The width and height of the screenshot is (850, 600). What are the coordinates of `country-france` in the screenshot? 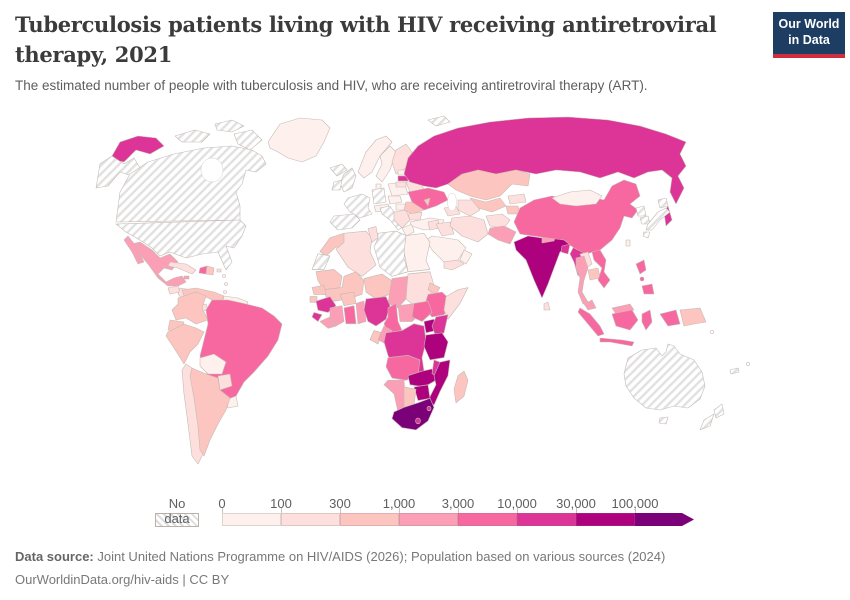 It's located at (358, 206).